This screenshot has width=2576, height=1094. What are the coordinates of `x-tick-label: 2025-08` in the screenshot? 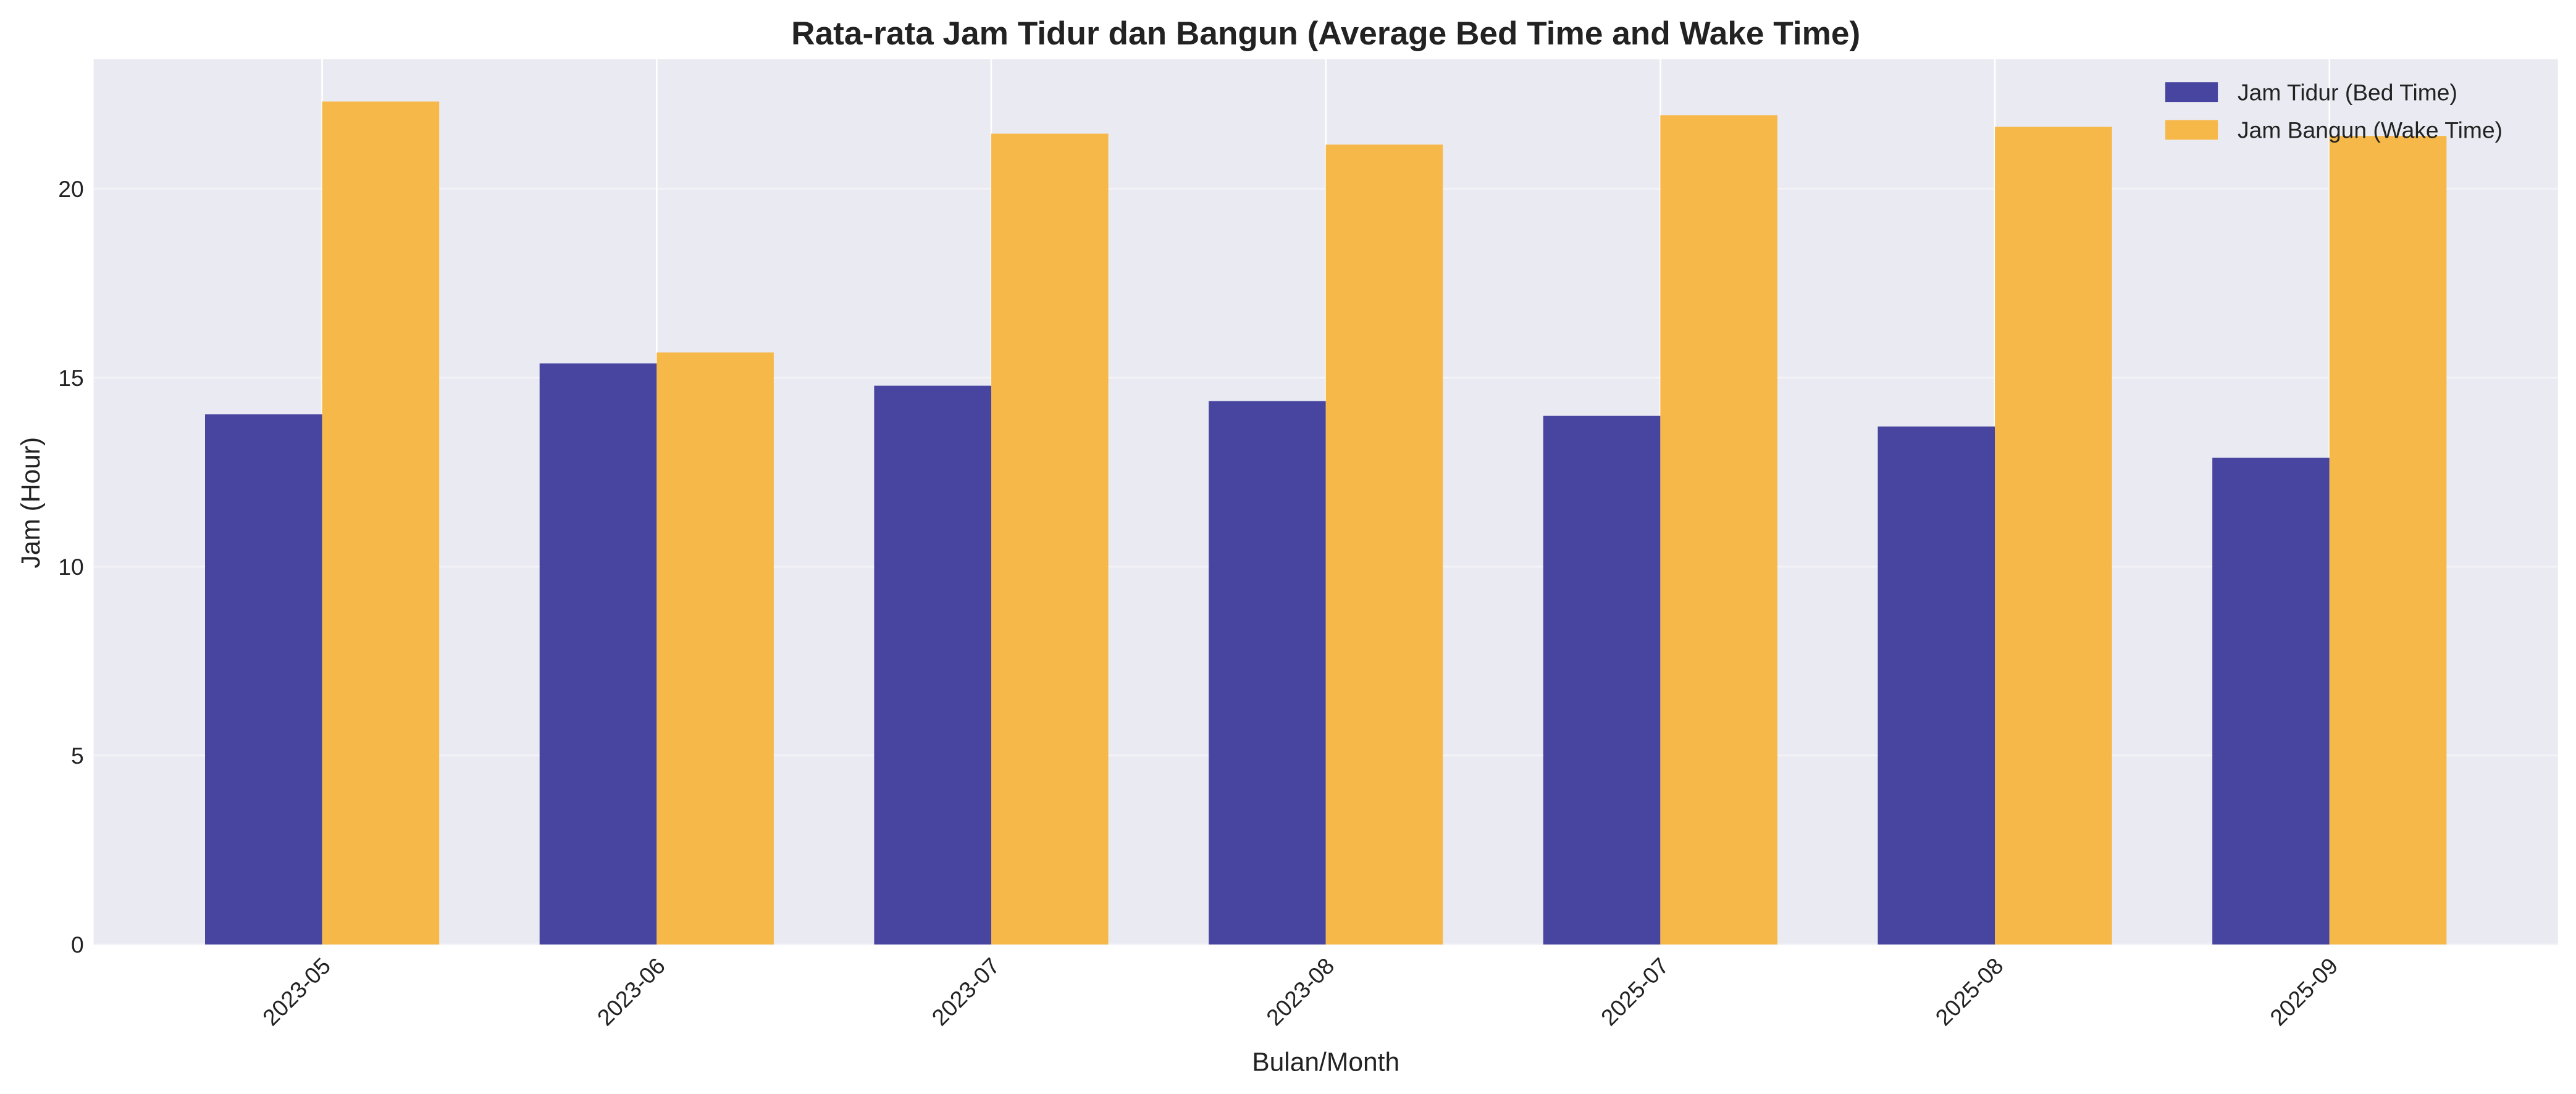 It's located at (1969, 992).